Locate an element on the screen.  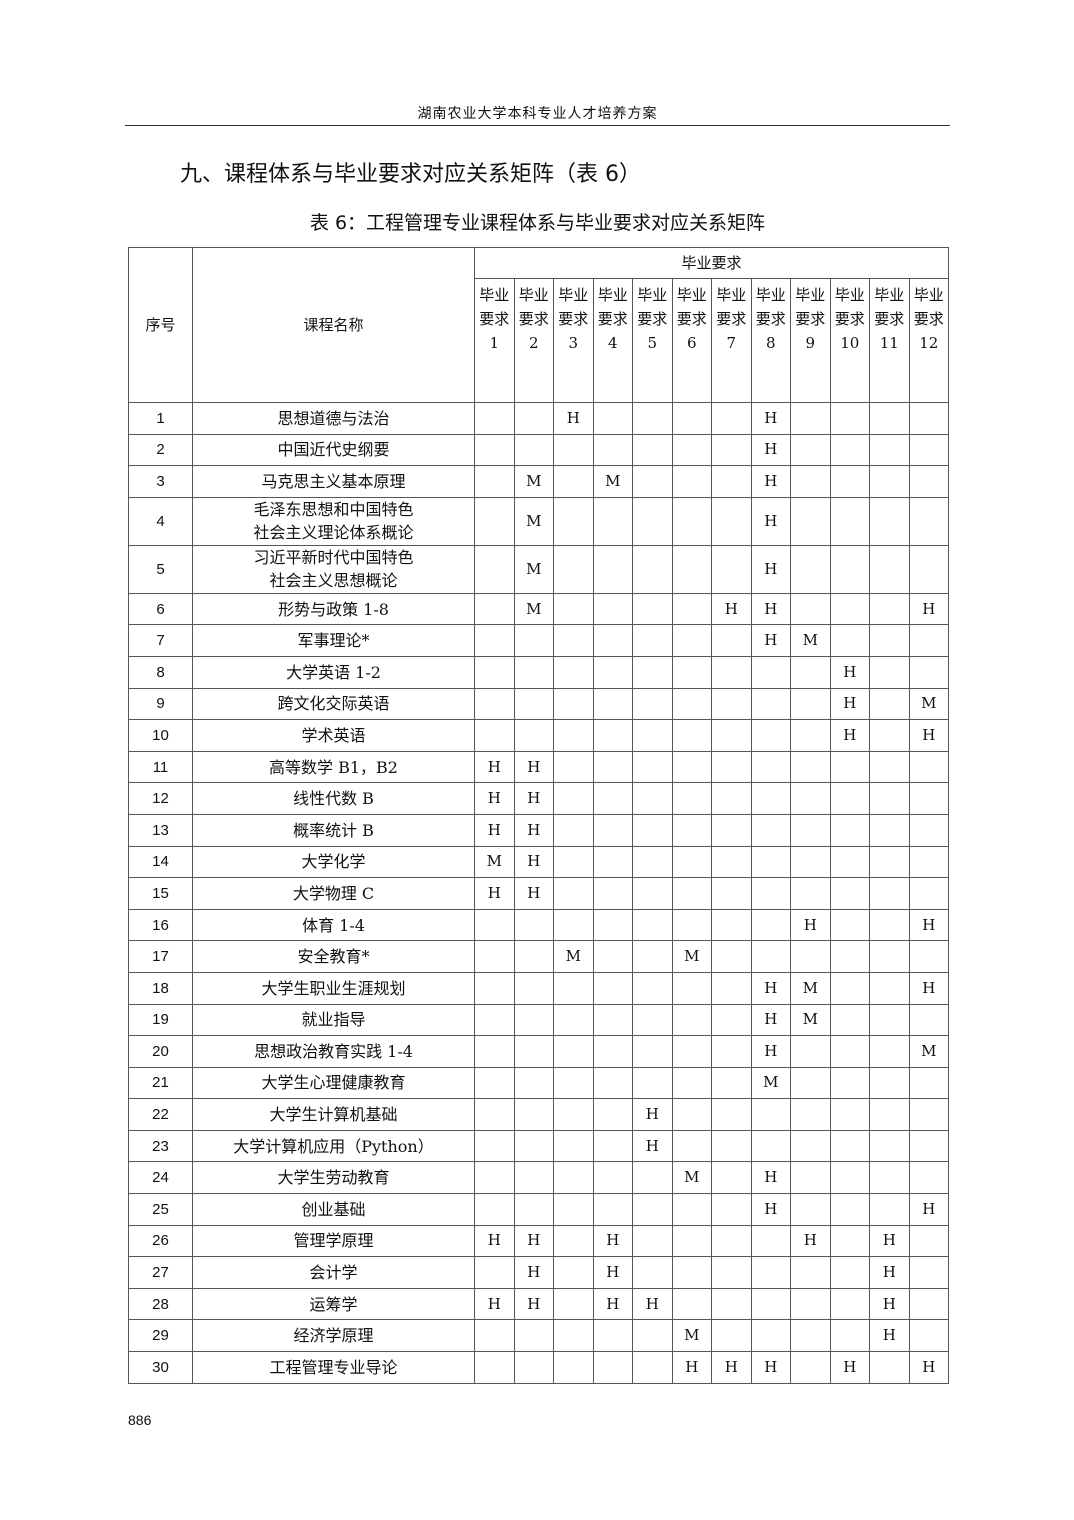
course-name: 工程管理专业导论 is located at coordinates (333, 1367).